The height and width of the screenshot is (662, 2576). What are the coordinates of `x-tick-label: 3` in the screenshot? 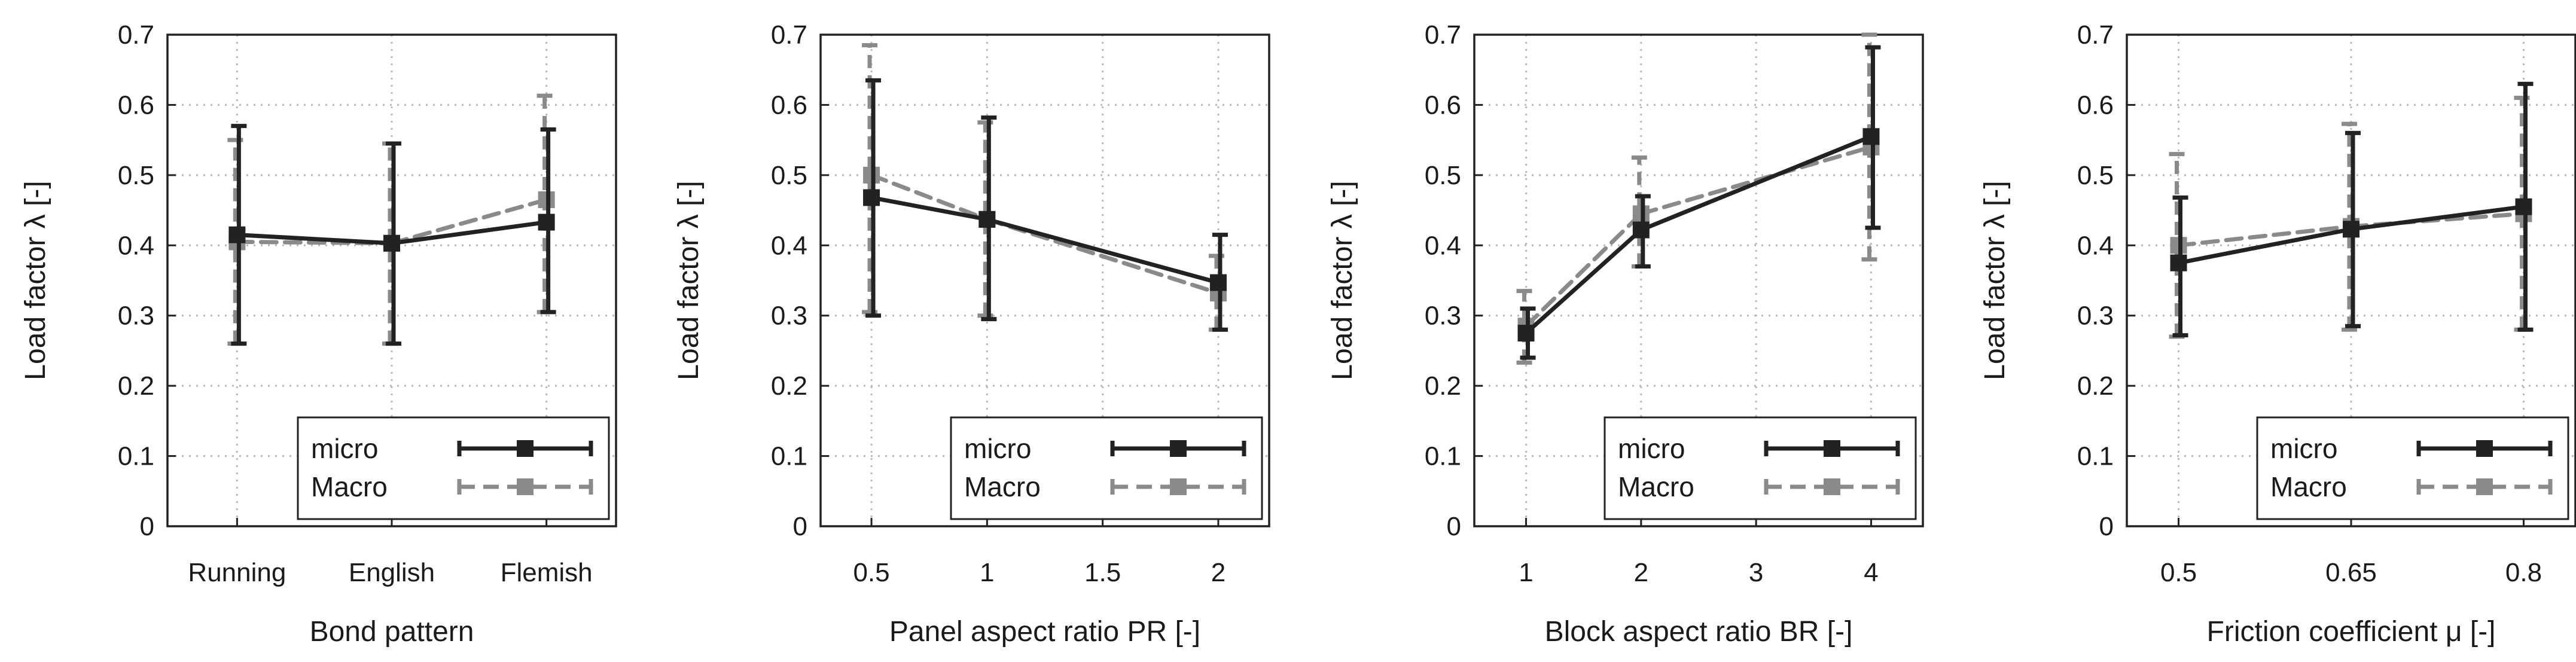 It's located at (1756, 572).